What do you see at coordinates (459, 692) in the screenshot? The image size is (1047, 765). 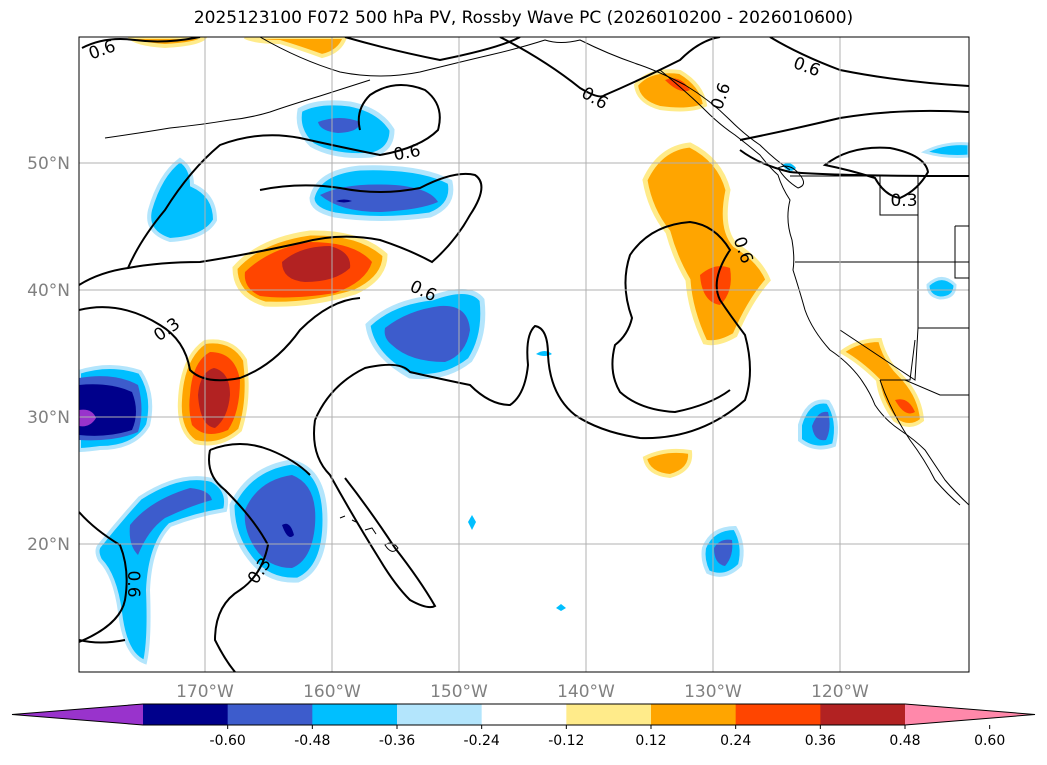 I see `lon-label: 150°W` at bounding box center [459, 692].